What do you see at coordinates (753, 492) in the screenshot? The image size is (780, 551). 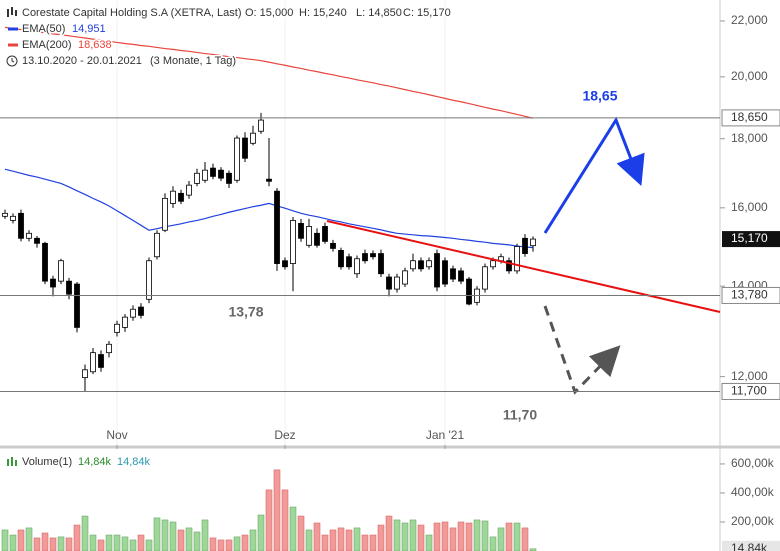 I see `y-tick-label: 400,00k` at bounding box center [753, 492].